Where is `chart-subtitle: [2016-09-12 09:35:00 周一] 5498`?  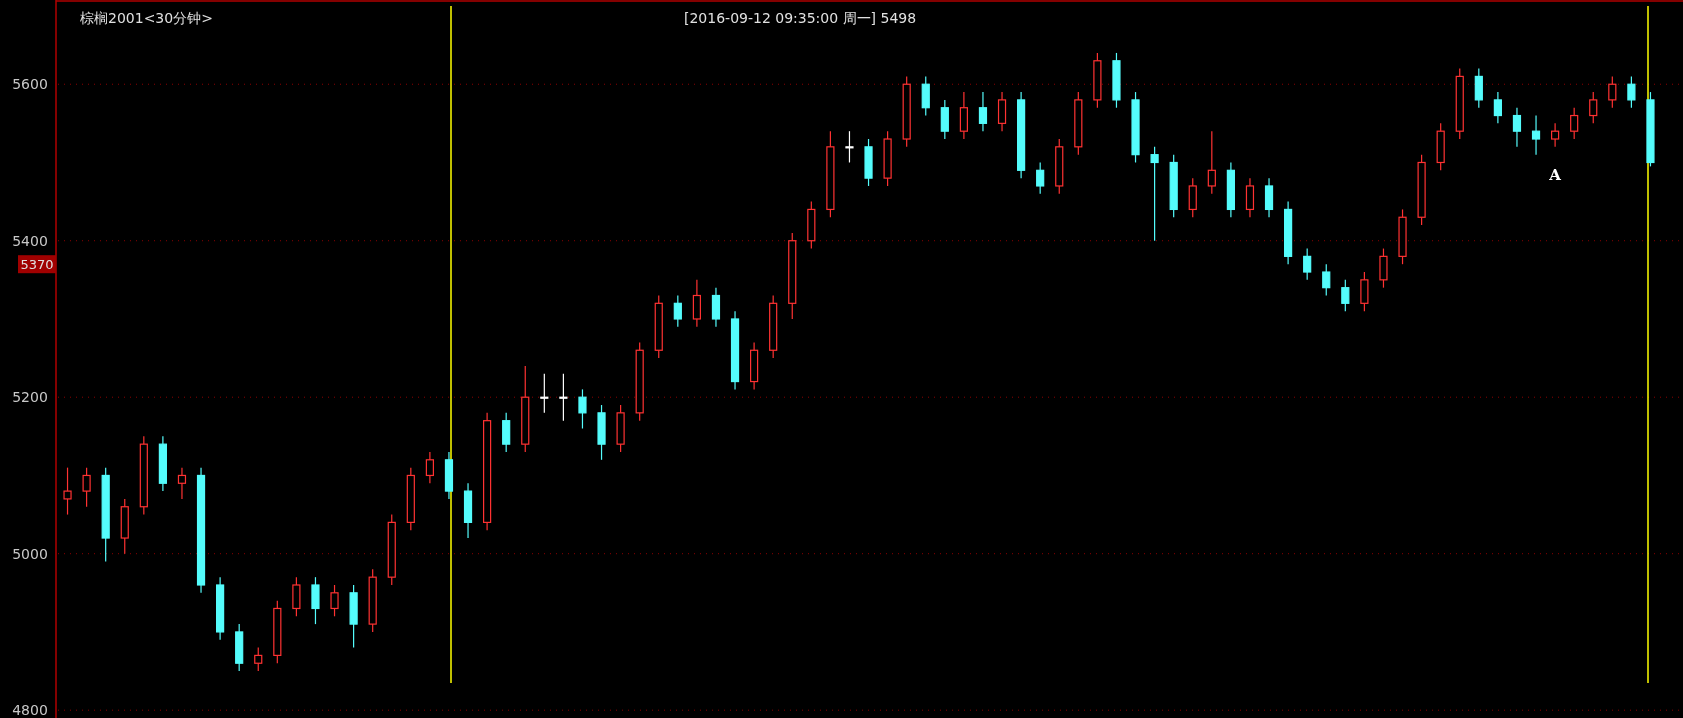 chart-subtitle: [2016-09-12 09:35:00 周一] 5498 is located at coordinates (800, 18).